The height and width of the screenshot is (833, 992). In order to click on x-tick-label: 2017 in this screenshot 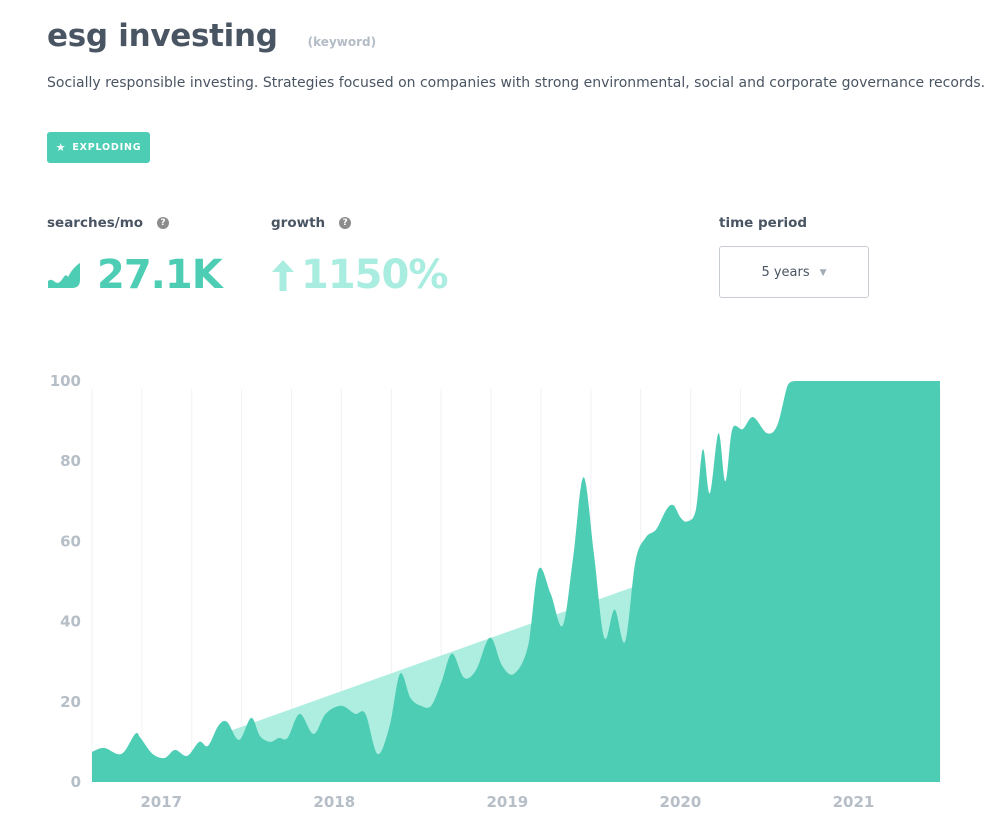, I will do `click(161, 802)`.